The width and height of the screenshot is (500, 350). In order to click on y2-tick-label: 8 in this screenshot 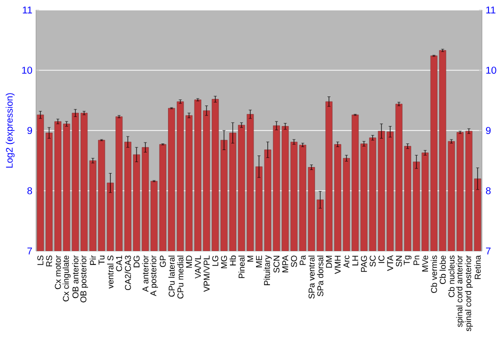, I will do `click(488, 190)`.